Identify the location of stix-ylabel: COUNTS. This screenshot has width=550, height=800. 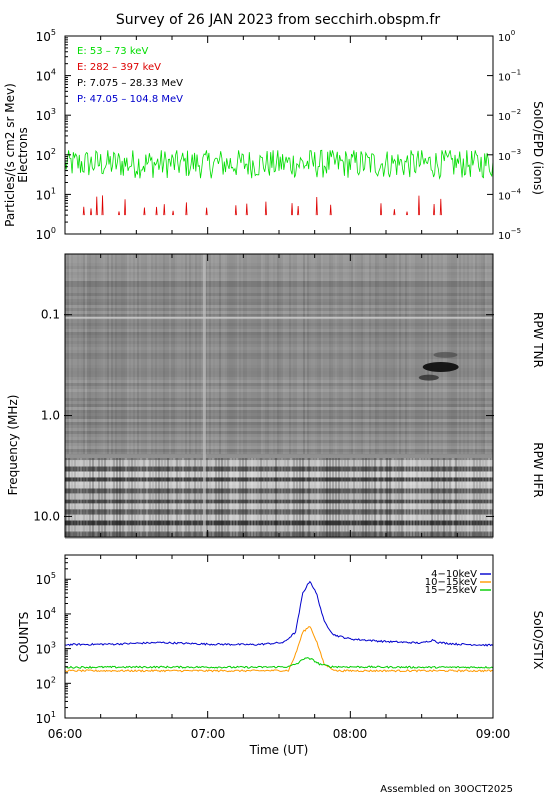
(24, 637).